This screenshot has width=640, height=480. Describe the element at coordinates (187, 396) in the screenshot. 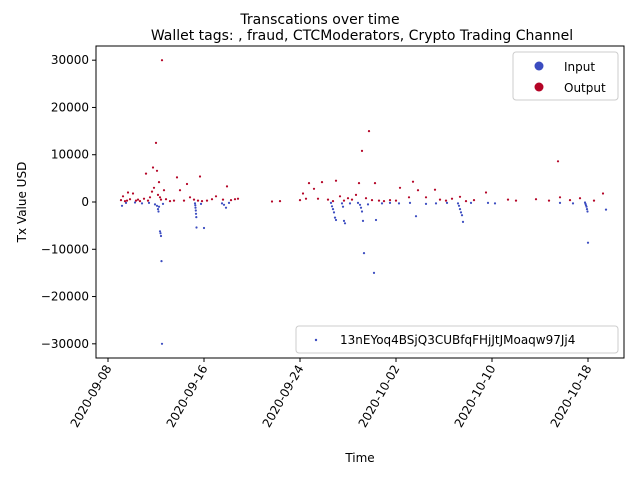

I see `x-tick-label: 2020-09-16` at that location.